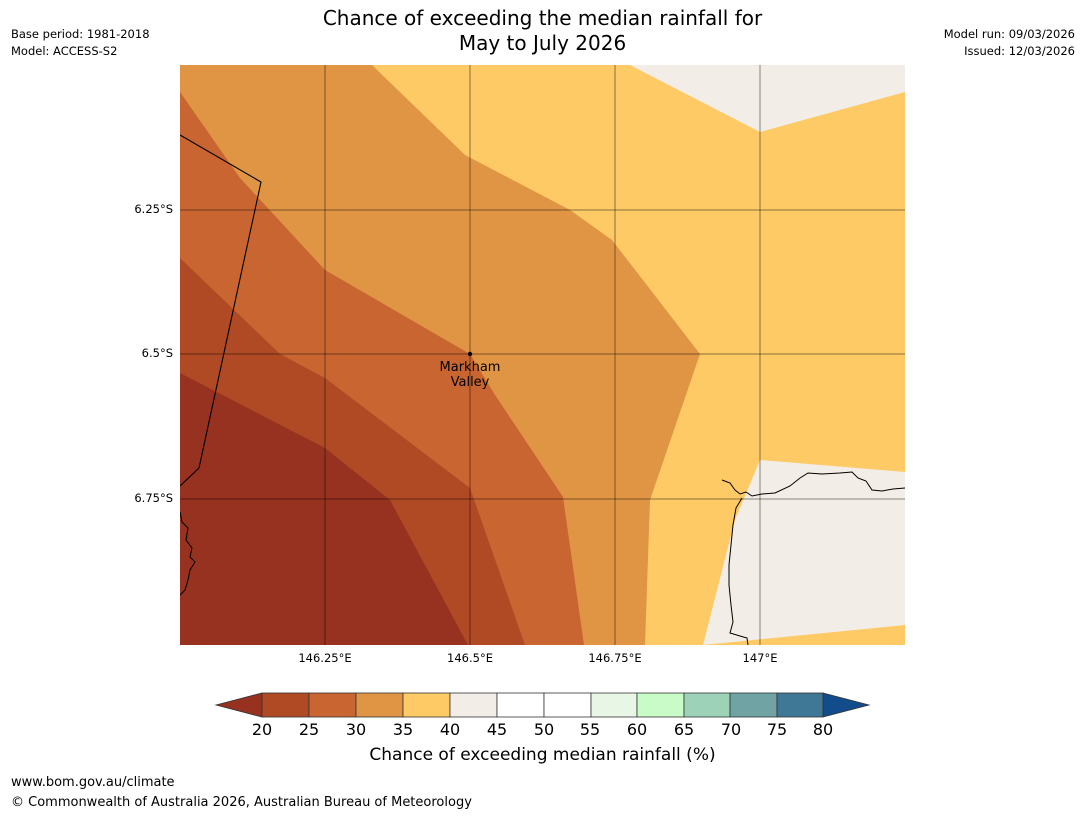 The width and height of the screenshot is (1085, 816). What do you see at coordinates (544, 729) in the screenshot?
I see `colorbar-tick: 50` at bounding box center [544, 729].